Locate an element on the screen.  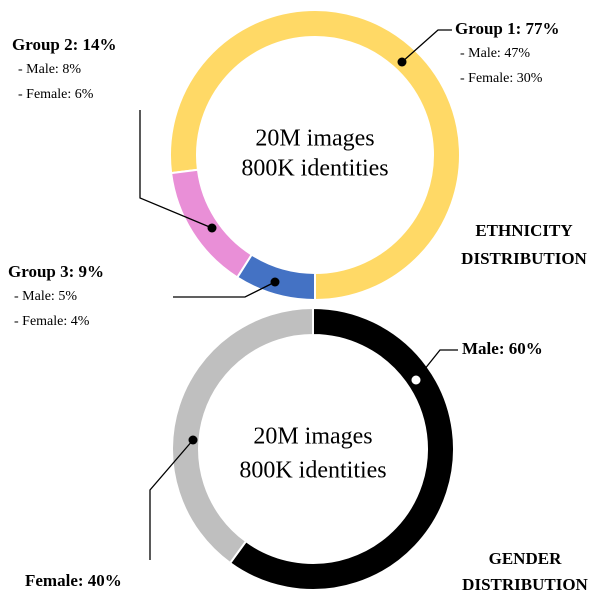
segment-label: Group 2: 14% is located at coordinates (64, 44).